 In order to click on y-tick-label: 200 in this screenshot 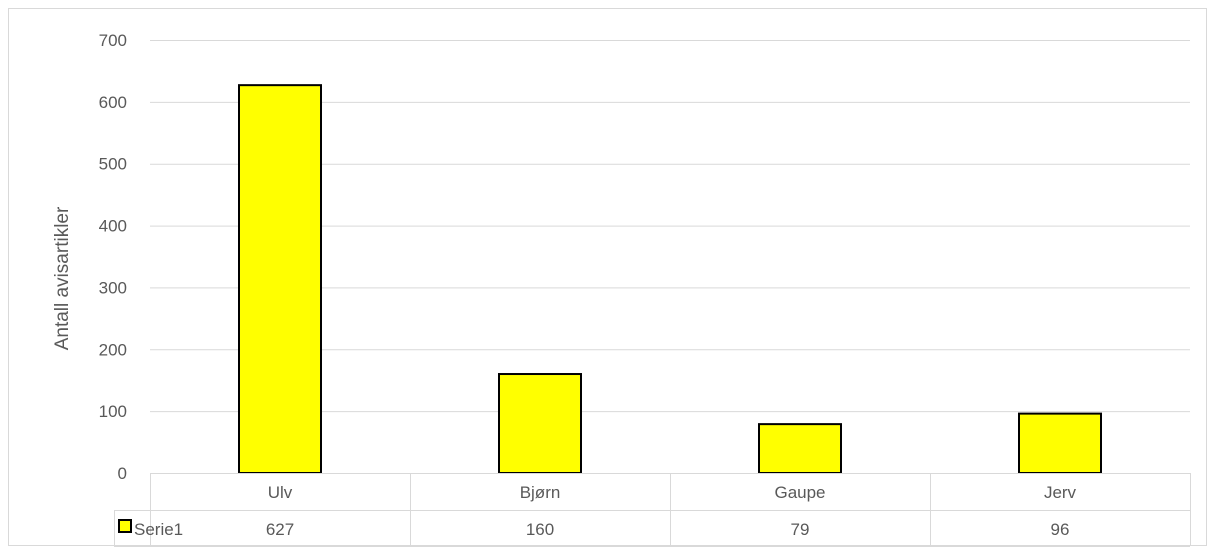, I will do `click(113, 349)`.